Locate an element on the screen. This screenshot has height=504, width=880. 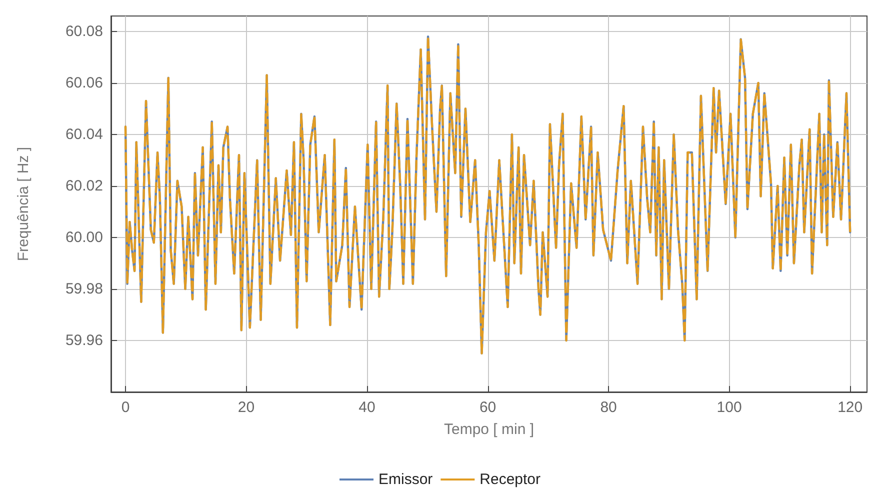
y-tick-label: 60.06 is located at coordinates (84, 83).